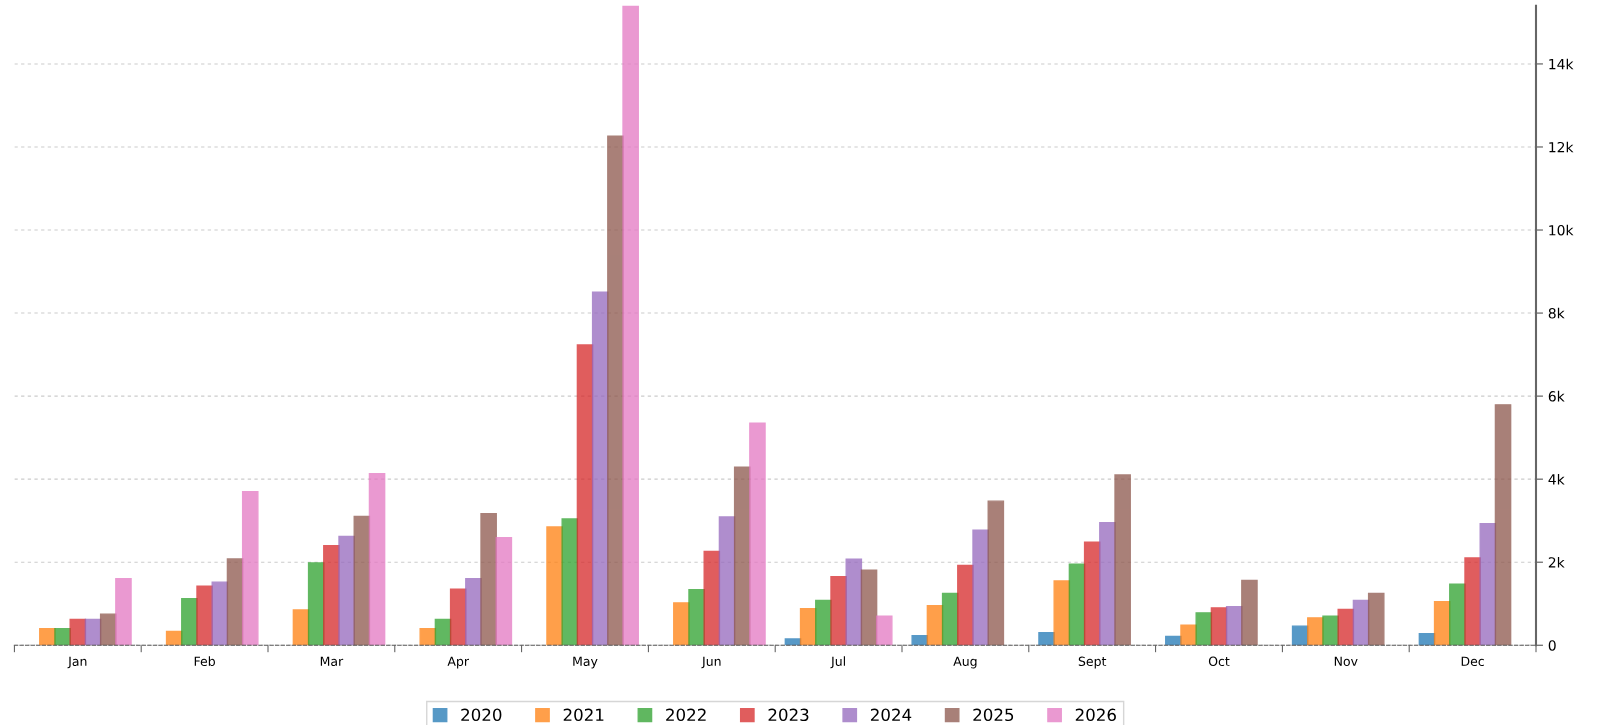 This screenshot has height=725, width=1600. What do you see at coordinates (204, 661) in the screenshot?
I see `x-tick-label: Feb` at bounding box center [204, 661].